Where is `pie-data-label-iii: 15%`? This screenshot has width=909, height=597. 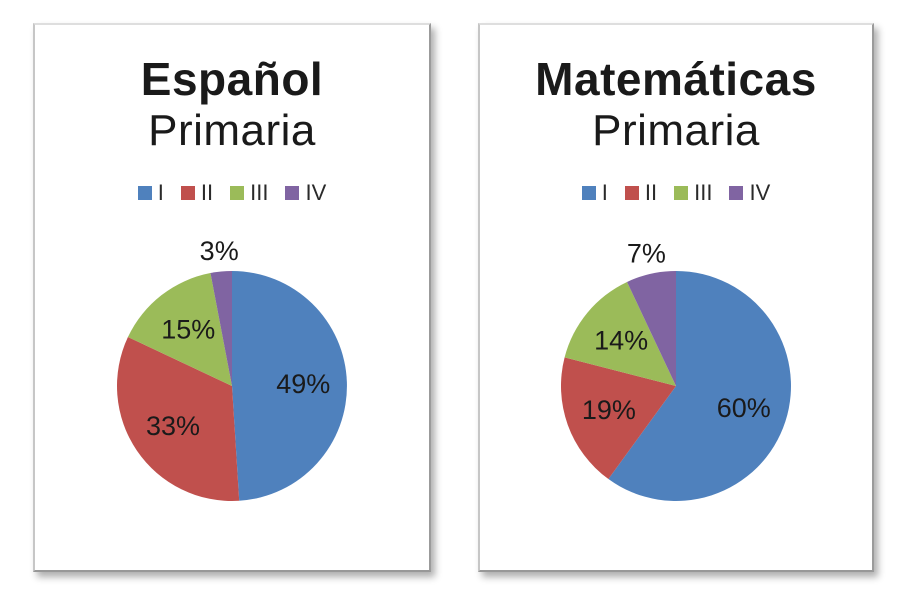 pie-data-label-iii: 15% is located at coordinates (188, 330).